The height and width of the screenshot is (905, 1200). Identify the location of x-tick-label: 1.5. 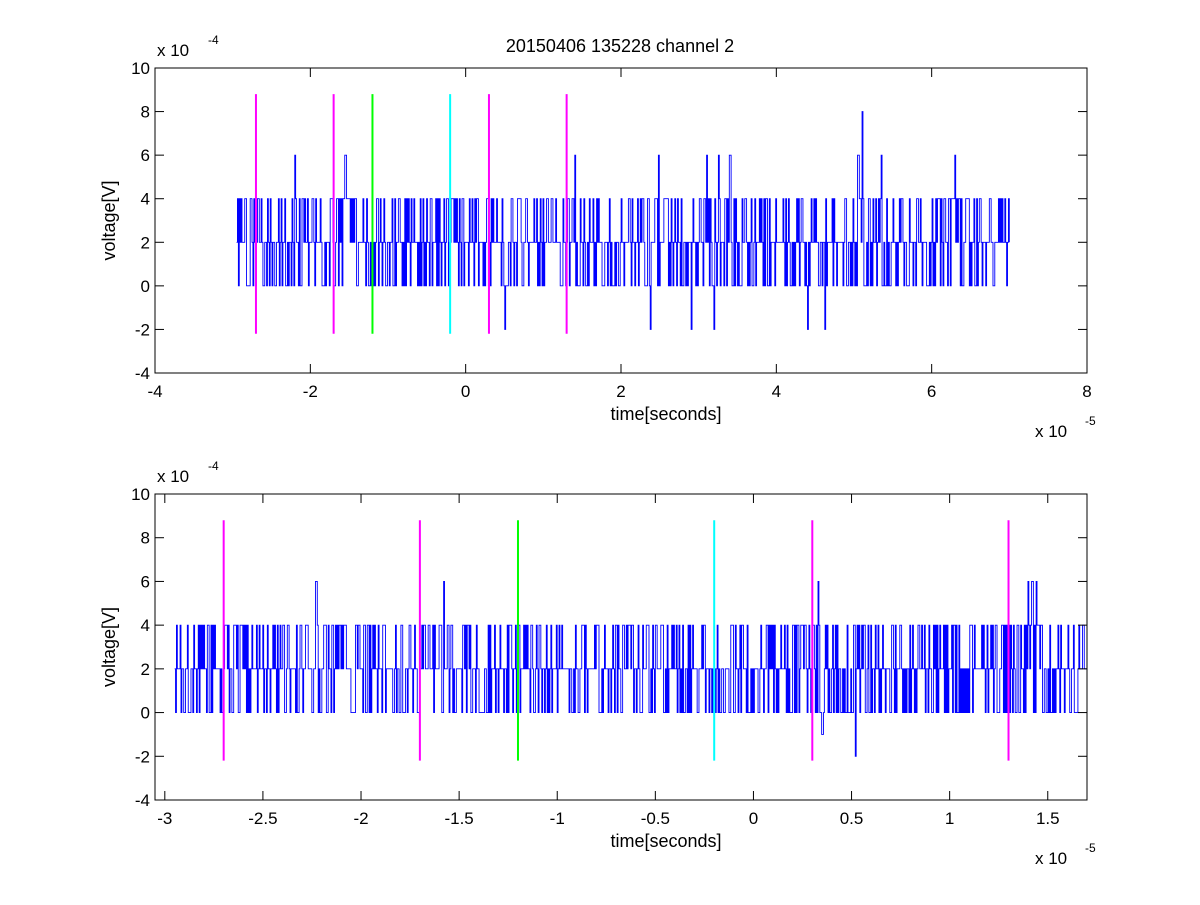
(1048, 818).